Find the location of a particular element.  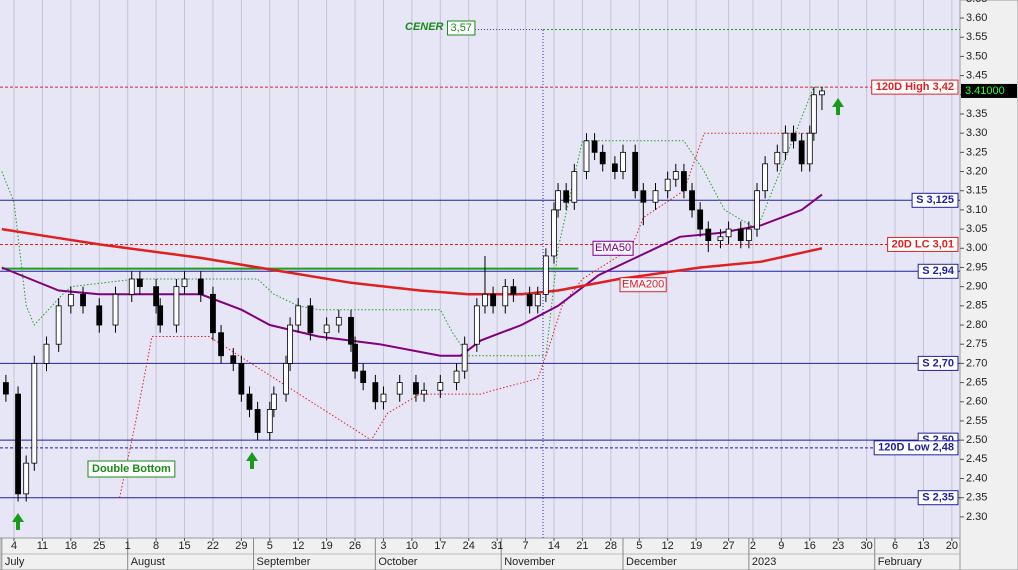

series-label: EMA200 is located at coordinates (643, 285).